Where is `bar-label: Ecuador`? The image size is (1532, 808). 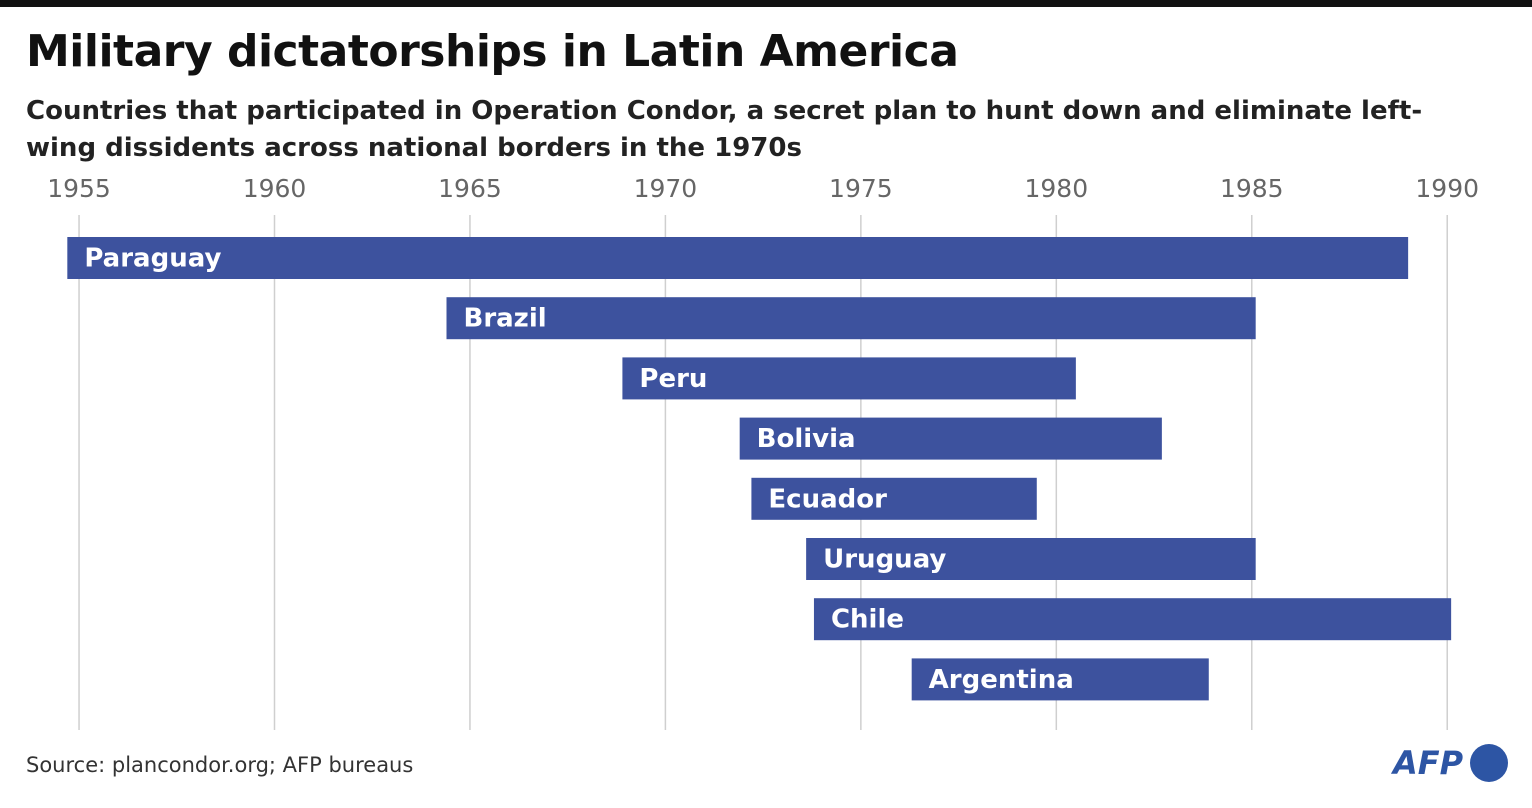 bar-label: Ecuador is located at coordinates (827, 499).